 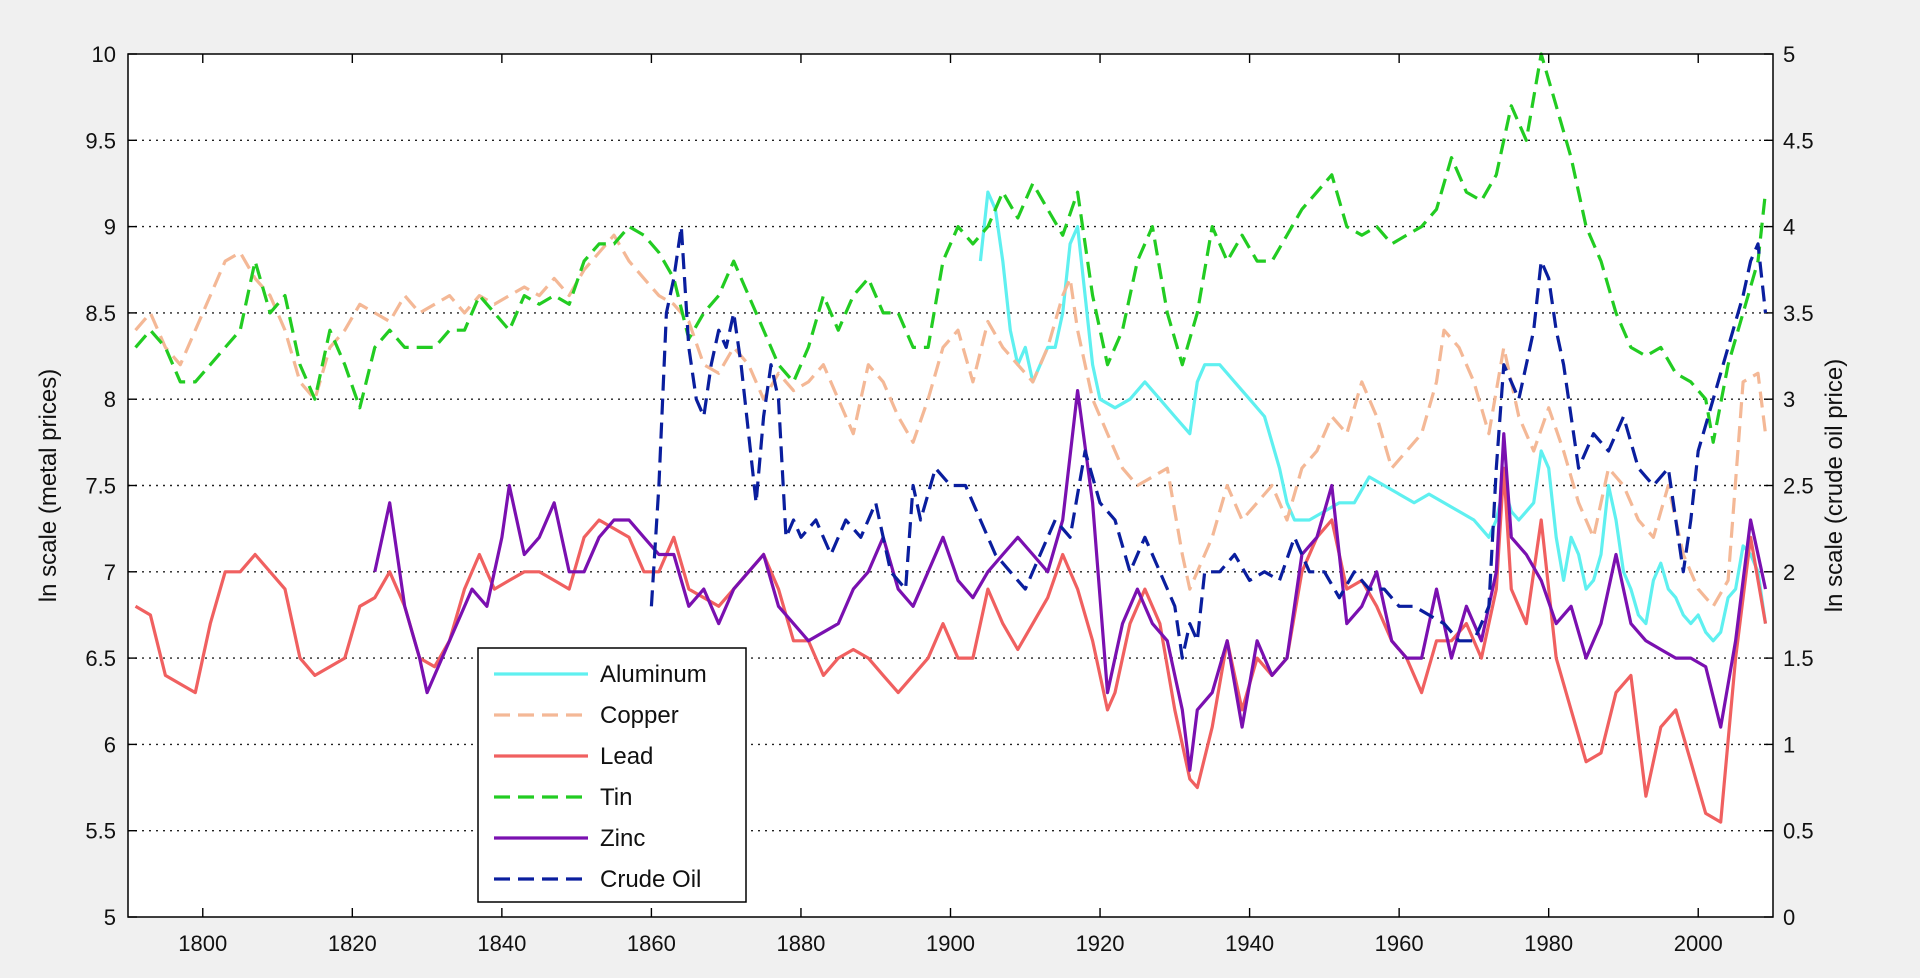 I want to click on y-axis-label-left: ln scale (metal prices), so click(x=48, y=485).